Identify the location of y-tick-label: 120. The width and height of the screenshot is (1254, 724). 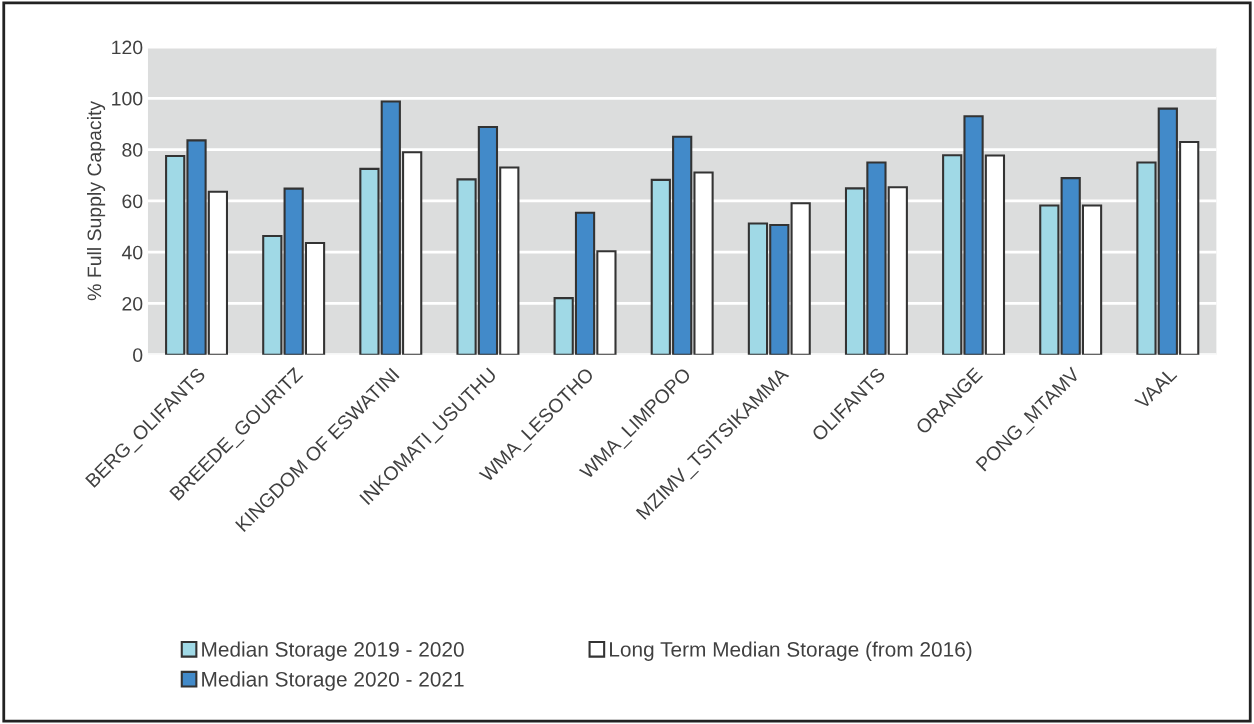
(127, 47).